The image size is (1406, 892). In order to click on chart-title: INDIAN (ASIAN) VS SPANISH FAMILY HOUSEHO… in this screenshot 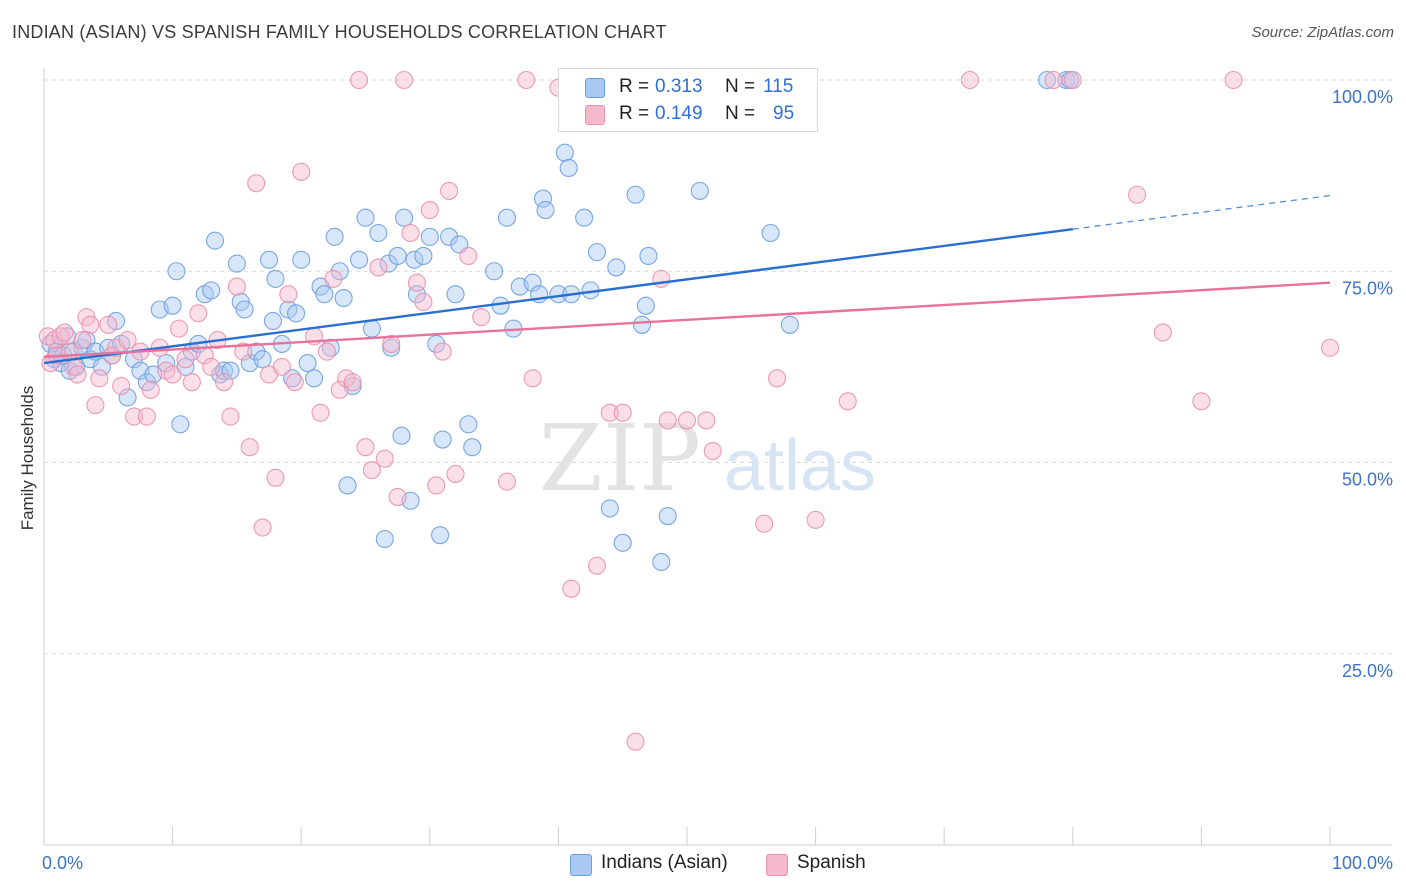, I will do `click(339, 32)`.